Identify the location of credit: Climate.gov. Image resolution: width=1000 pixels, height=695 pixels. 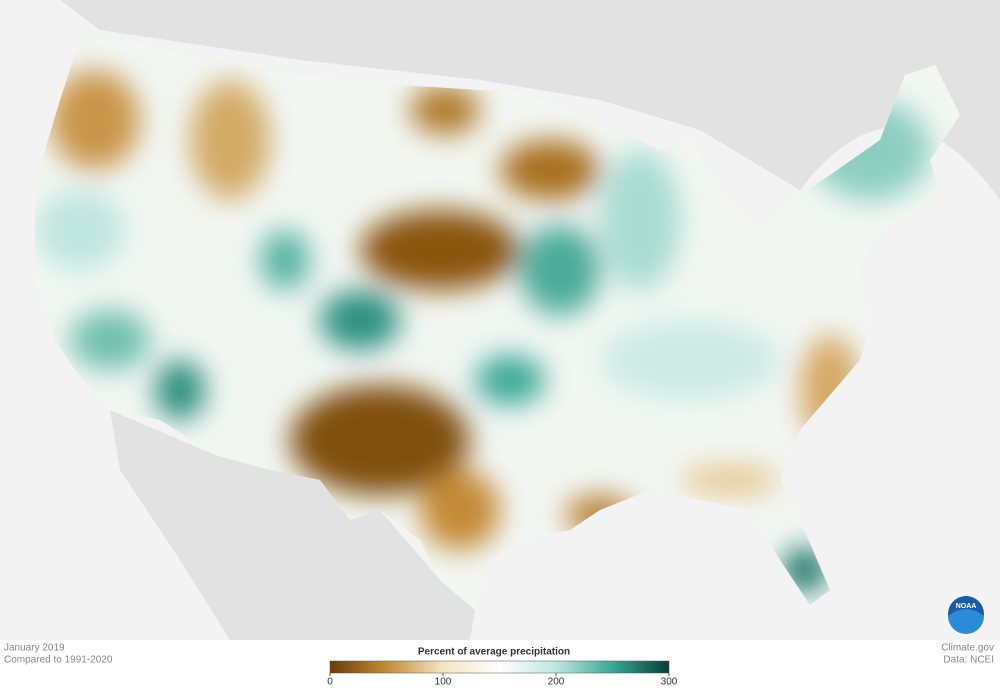
(967, 648).